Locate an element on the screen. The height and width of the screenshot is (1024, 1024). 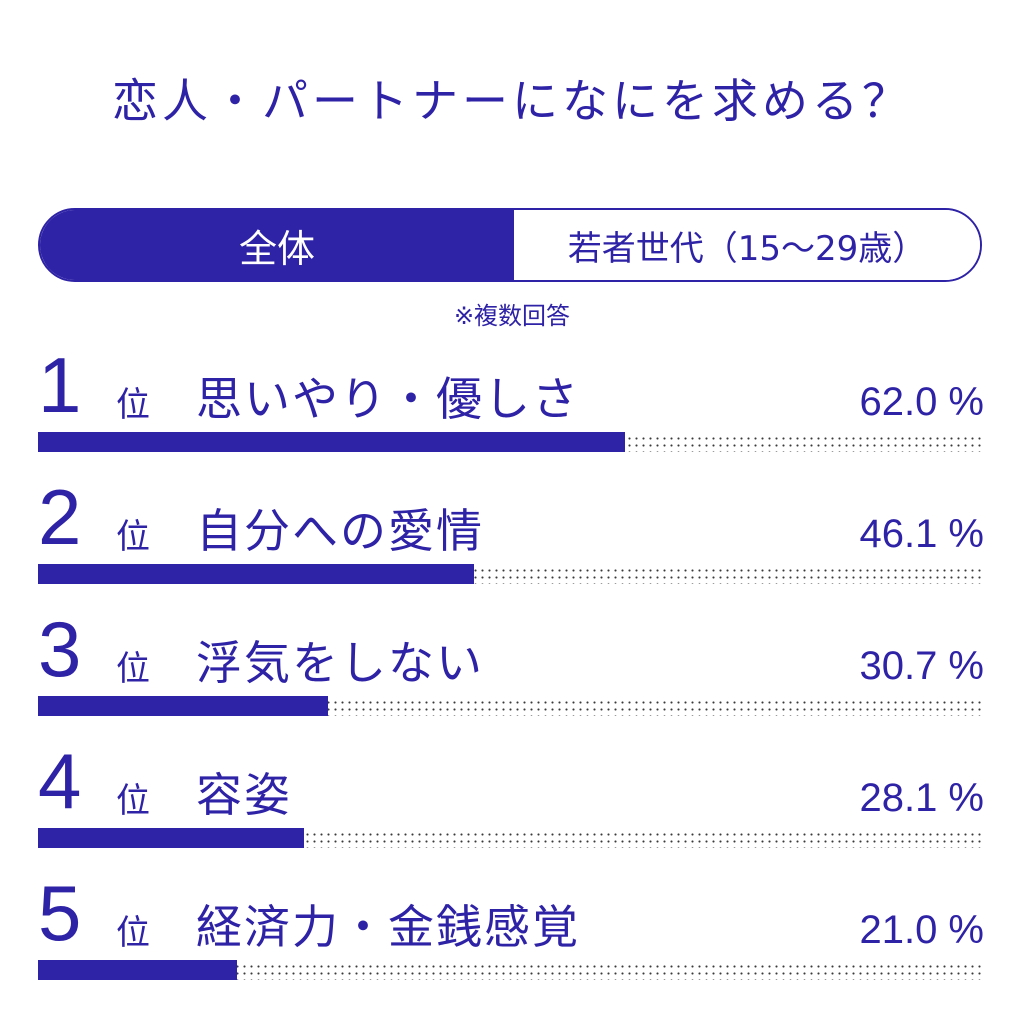
segment-tabs: 全体 若者世代（15〜29歳） is located at coordinates (510, 245).